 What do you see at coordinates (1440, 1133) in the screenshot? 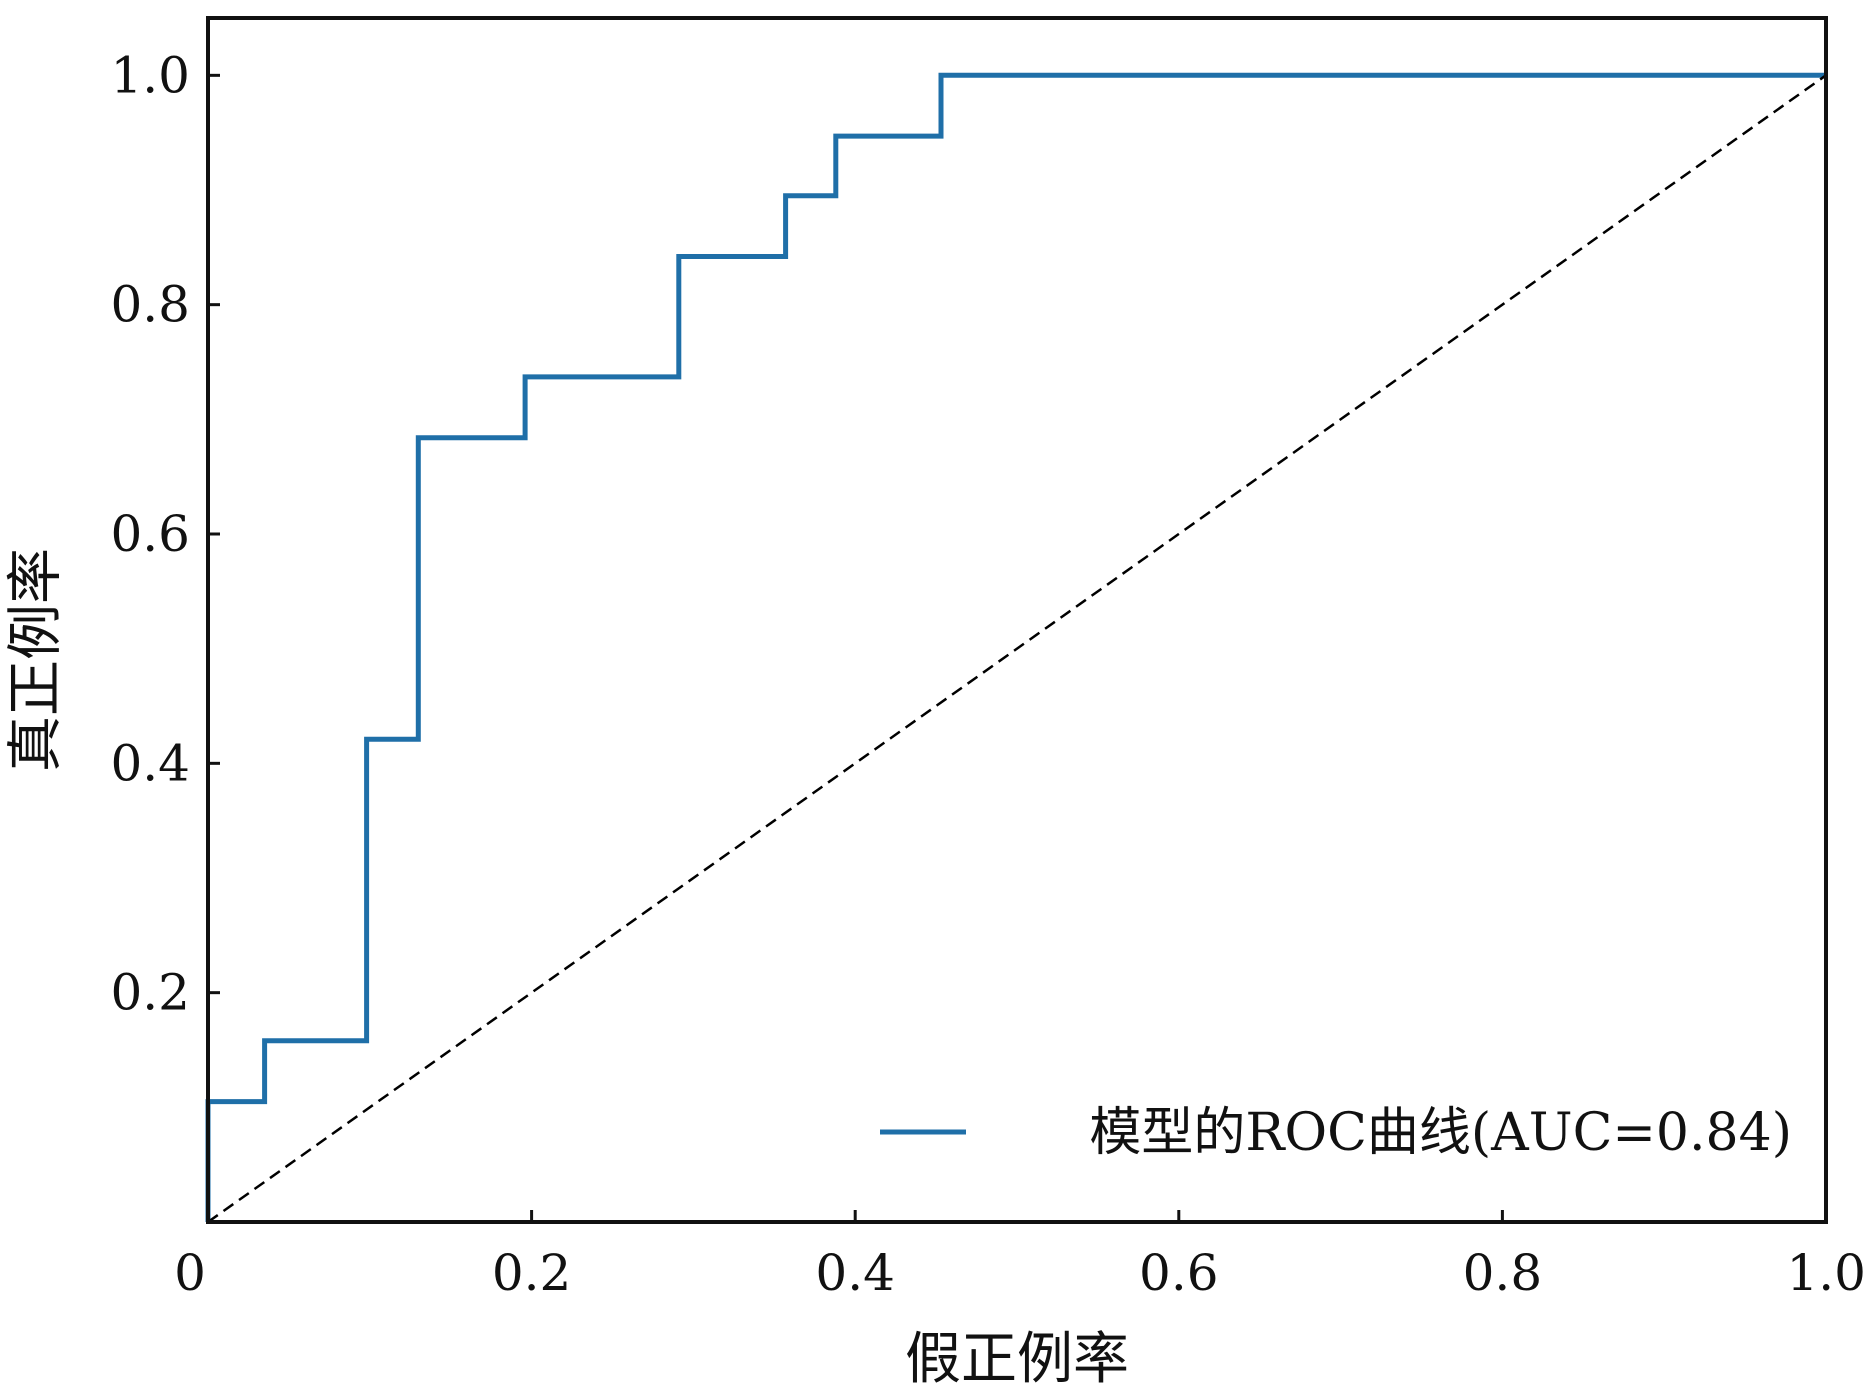
I see `legend-label: 模型的ROC曲线(AUC=0.84)` at bounding box center [1440, 1133].